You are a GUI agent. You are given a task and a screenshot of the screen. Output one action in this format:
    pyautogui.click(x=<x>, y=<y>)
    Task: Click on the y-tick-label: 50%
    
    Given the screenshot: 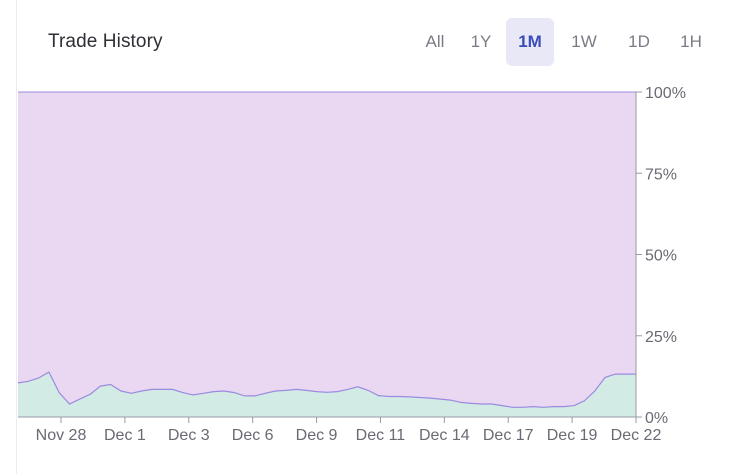 What is the action you would take?
    pyautogui.click(x=661, y=256)
    